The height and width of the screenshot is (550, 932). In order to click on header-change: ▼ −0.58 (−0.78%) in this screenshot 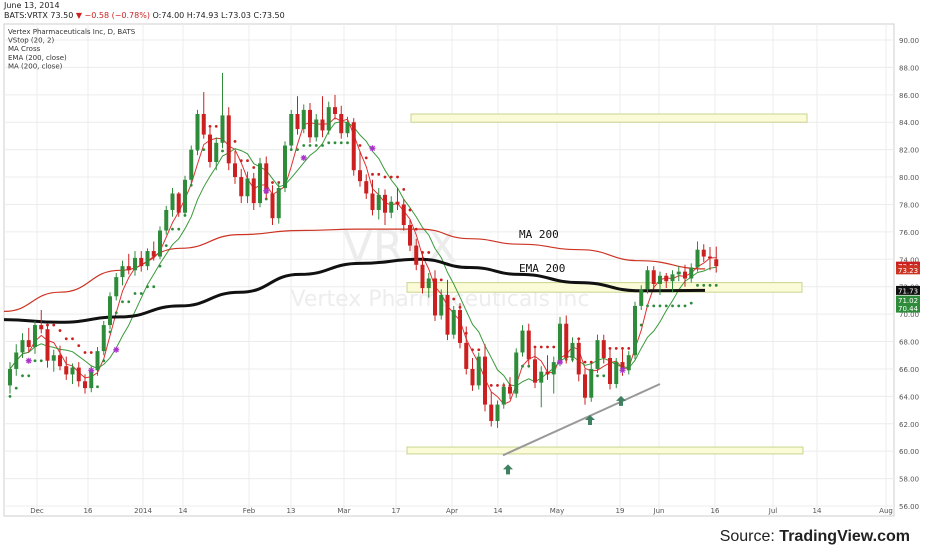, I will do `click(112, 15)`.